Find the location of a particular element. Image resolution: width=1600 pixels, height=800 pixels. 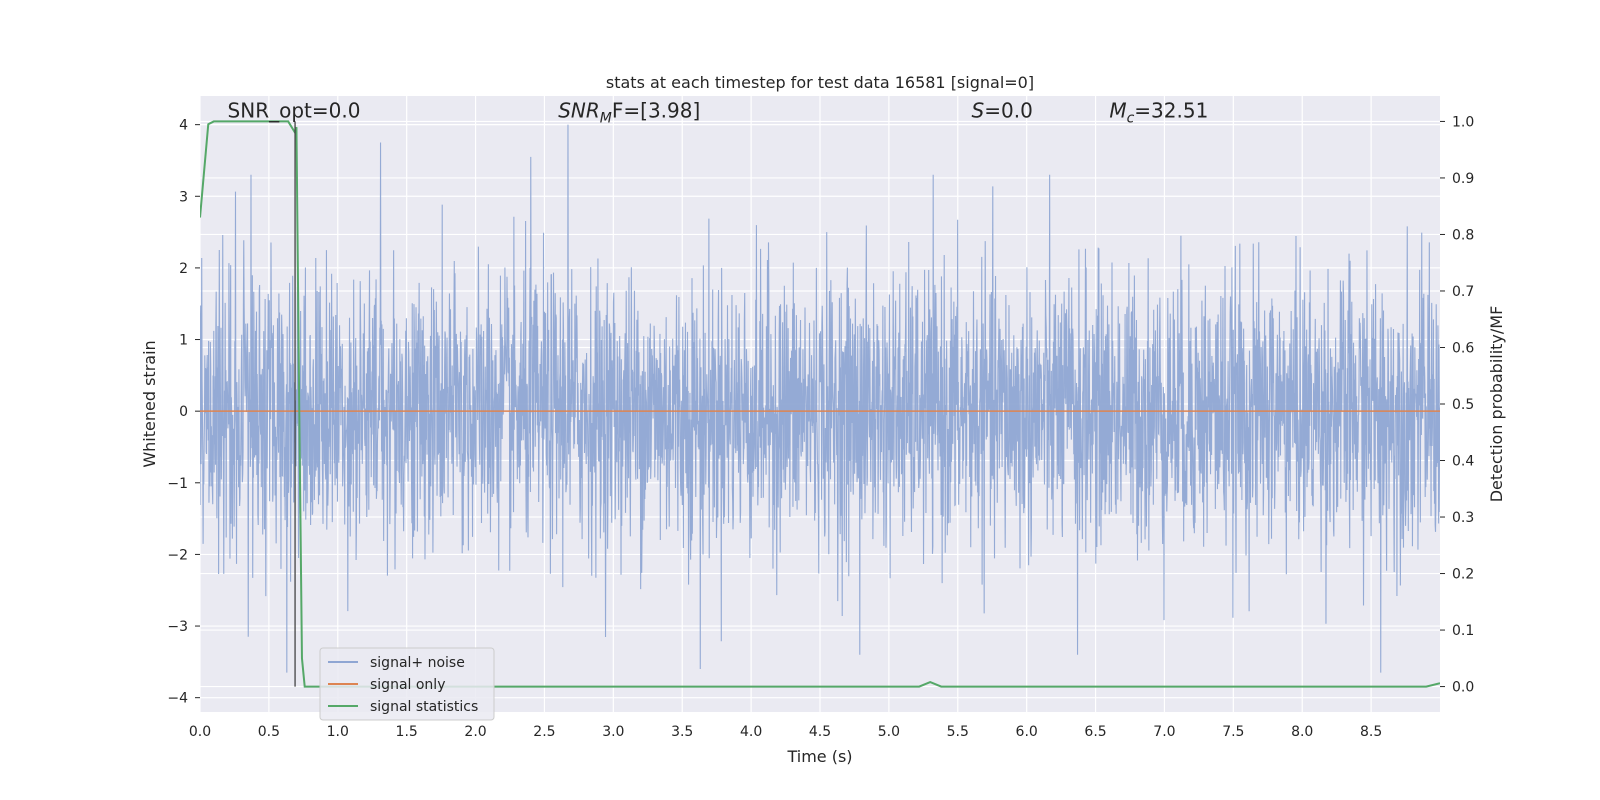

x-tick-label: 7.5 is located at coordinates (1233, 732).